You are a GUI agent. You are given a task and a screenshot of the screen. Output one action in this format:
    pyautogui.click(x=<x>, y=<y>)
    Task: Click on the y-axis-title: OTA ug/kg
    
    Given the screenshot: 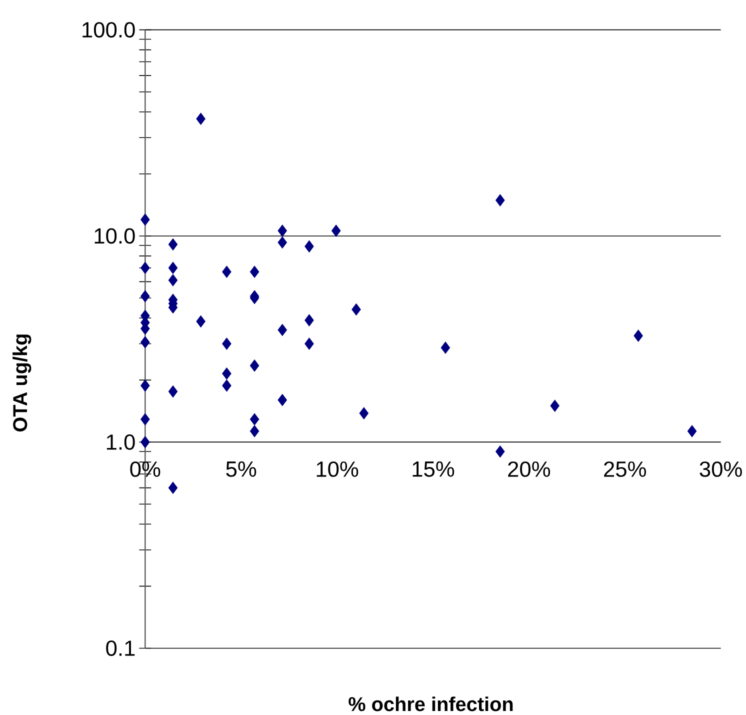 What is the action you would take?
    pyautogui.click(x=22, y=383)
    